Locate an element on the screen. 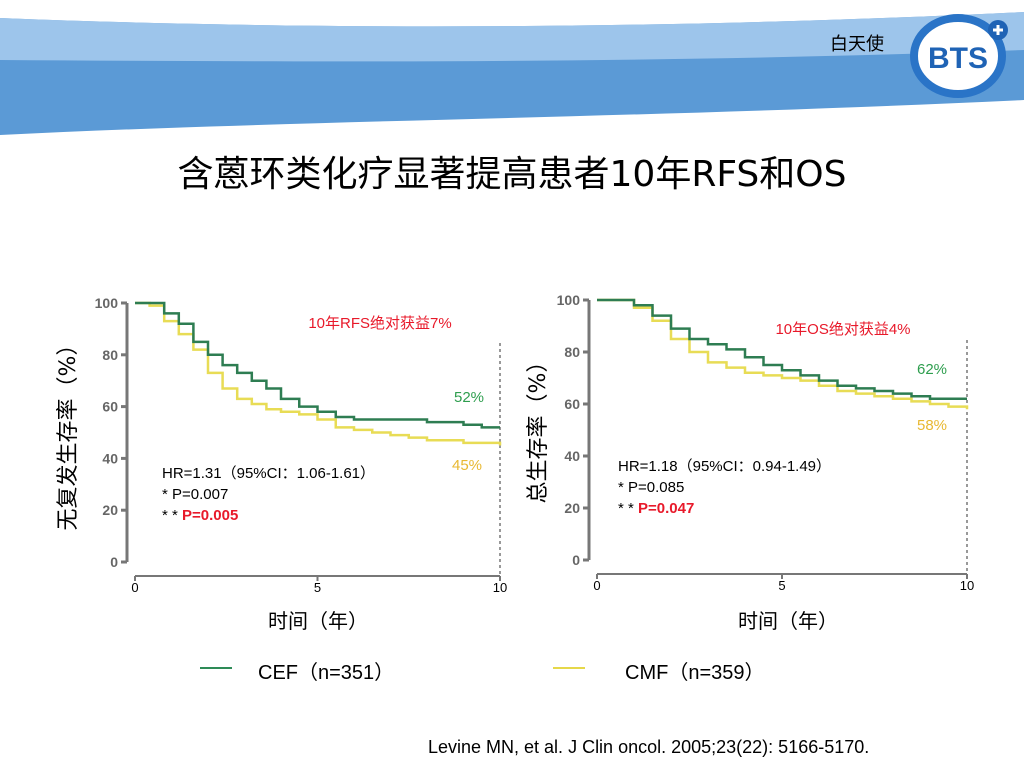 Image resolution: width=1024 pixels, height=768 pixels. slide-title: 含蒽环类化疗显著提高患者10年RFS和OS is located at coordinates (512, 174).